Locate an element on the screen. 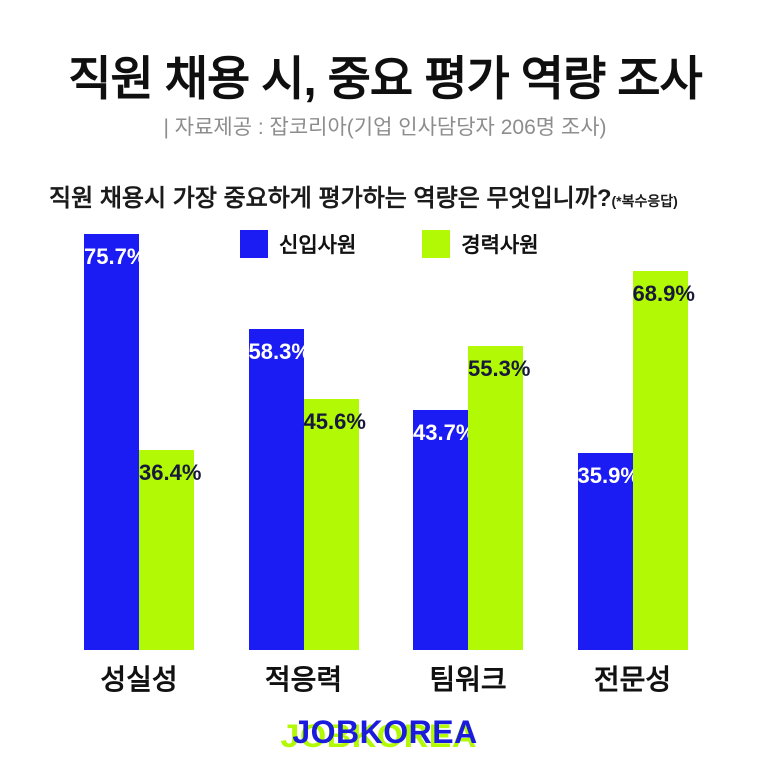  logo-text: JOBKOREA is located at coordinates (385, 732).